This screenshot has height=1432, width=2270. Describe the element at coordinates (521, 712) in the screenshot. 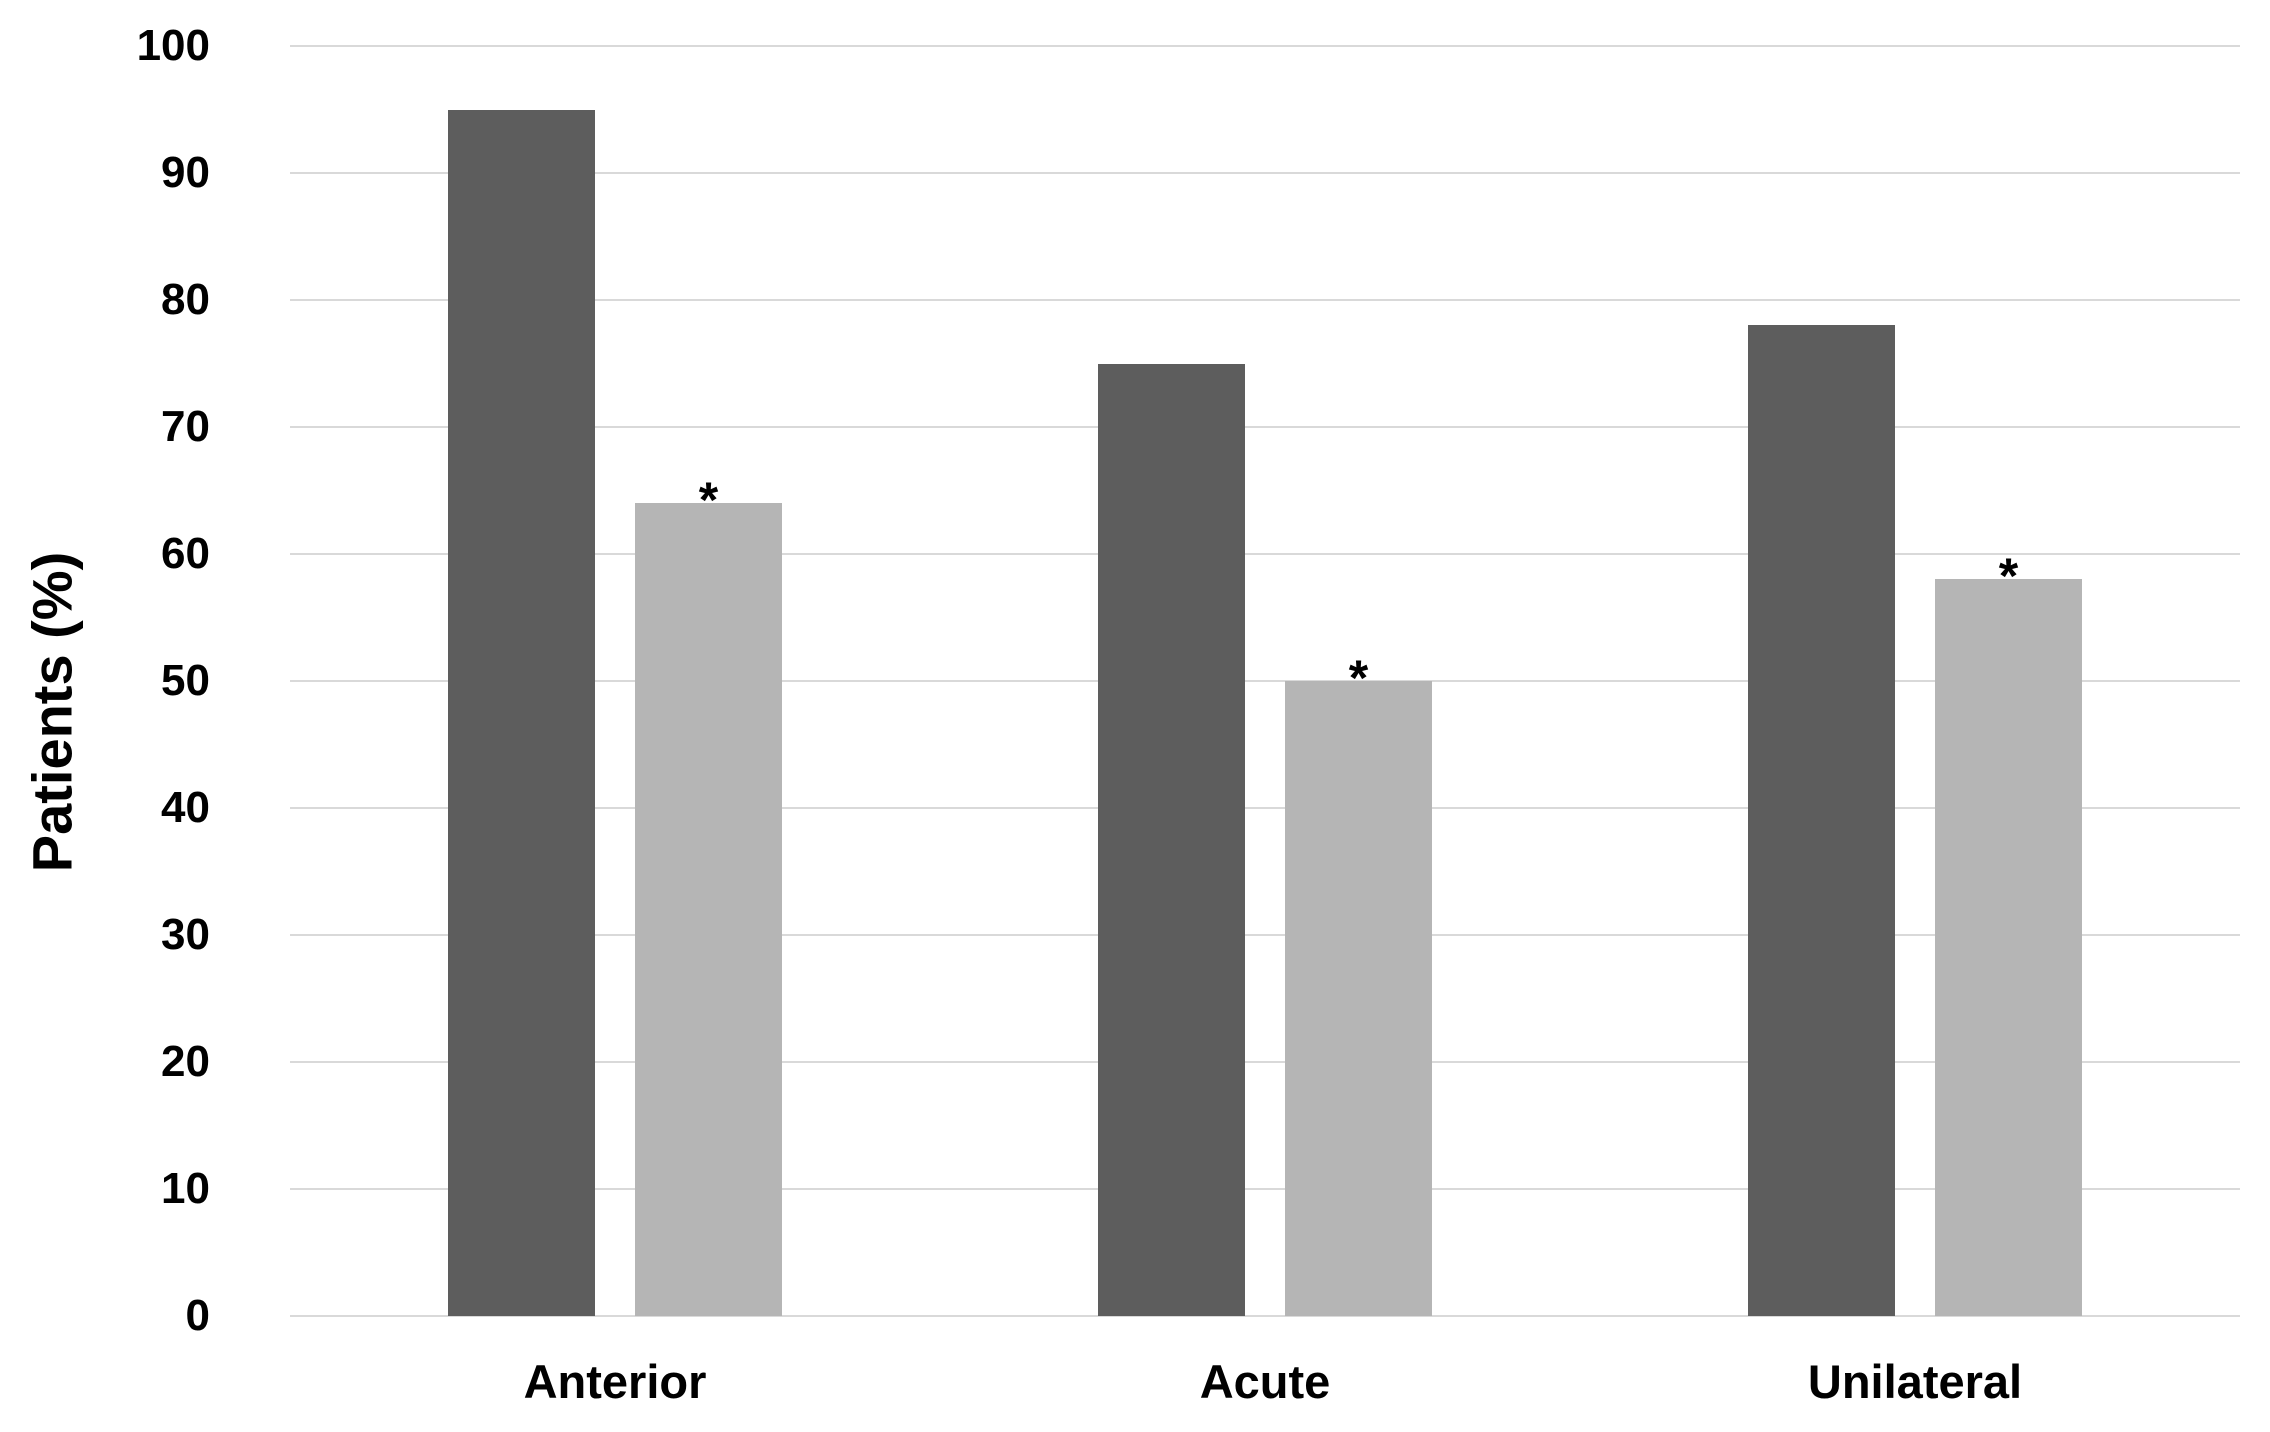

I see `bar-dark-gray-anterior` at that location.